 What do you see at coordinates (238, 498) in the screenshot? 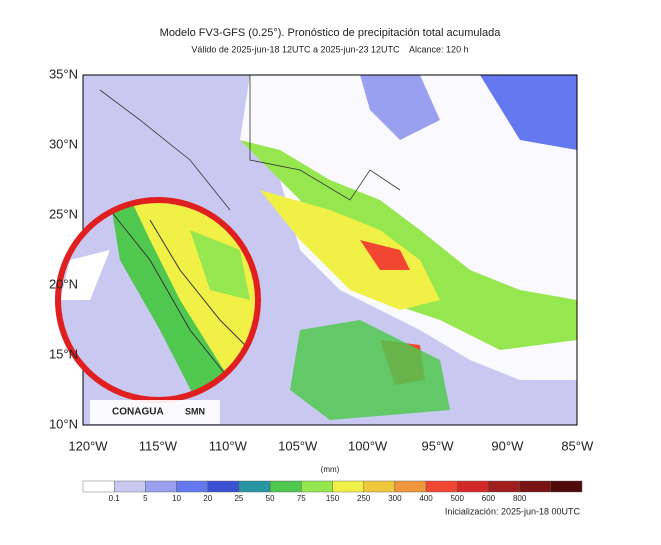
I see `colorbar-label: 25` at bounding box center [238, 498].